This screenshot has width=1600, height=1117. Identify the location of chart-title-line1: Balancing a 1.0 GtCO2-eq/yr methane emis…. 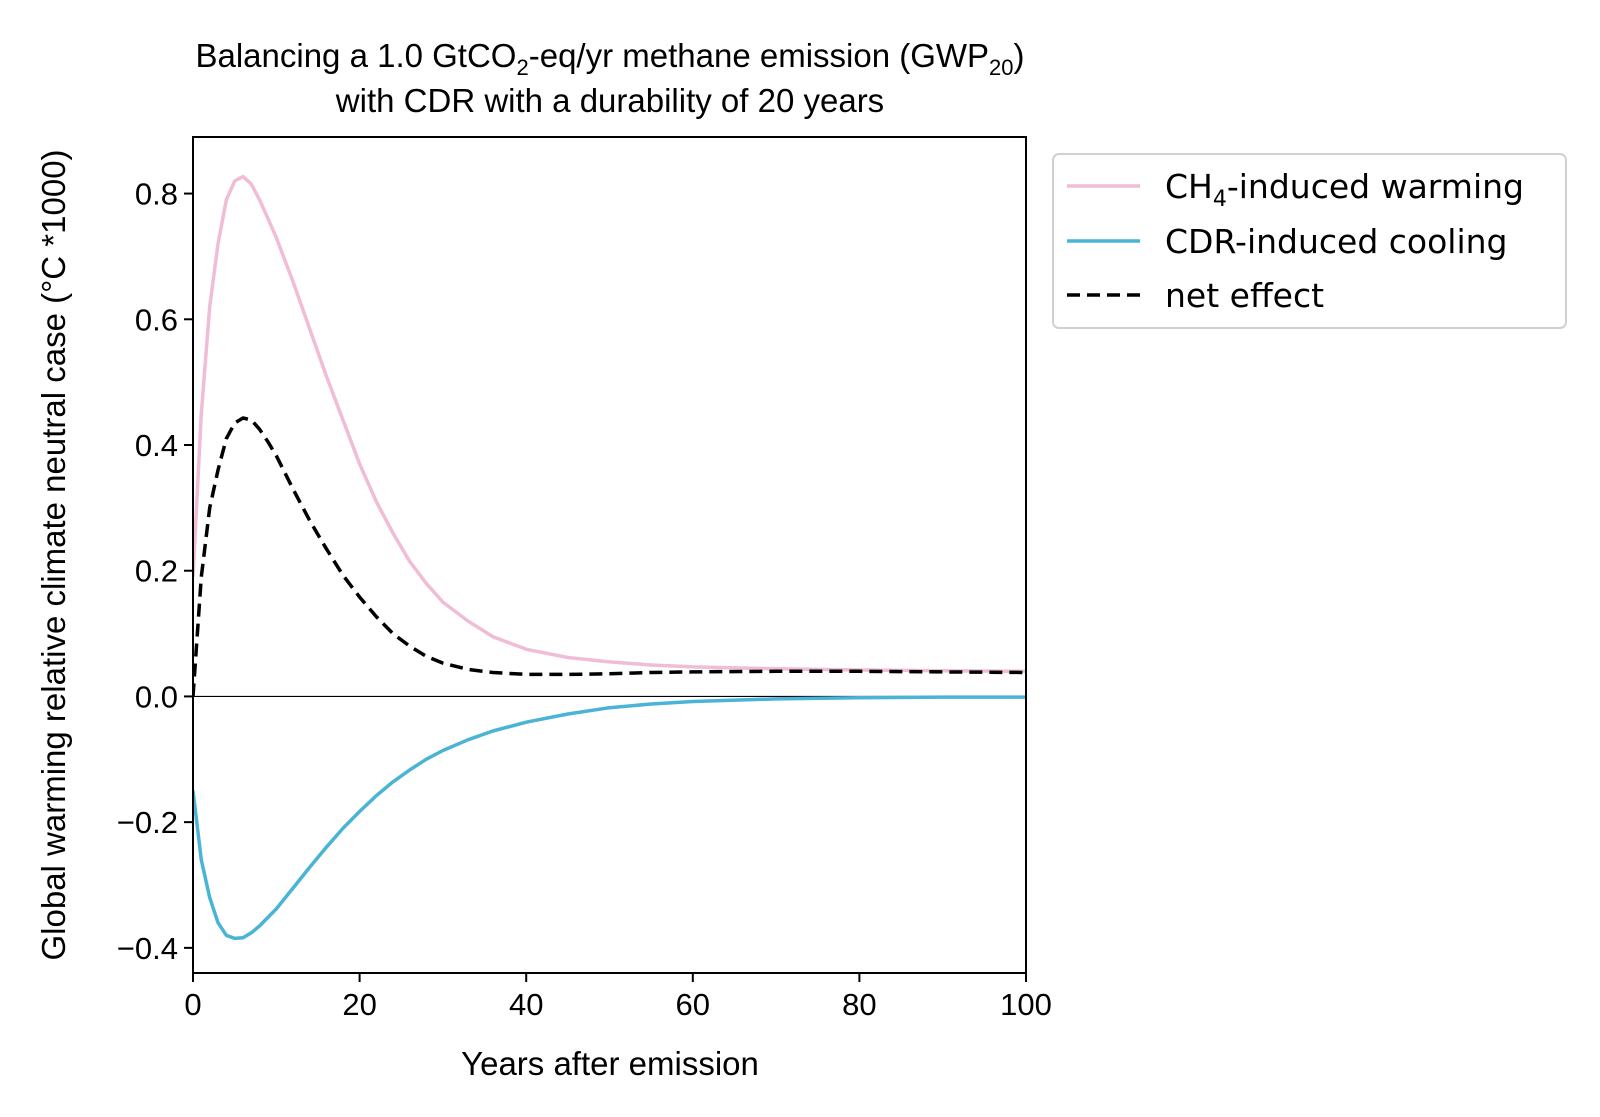
(609, 58).